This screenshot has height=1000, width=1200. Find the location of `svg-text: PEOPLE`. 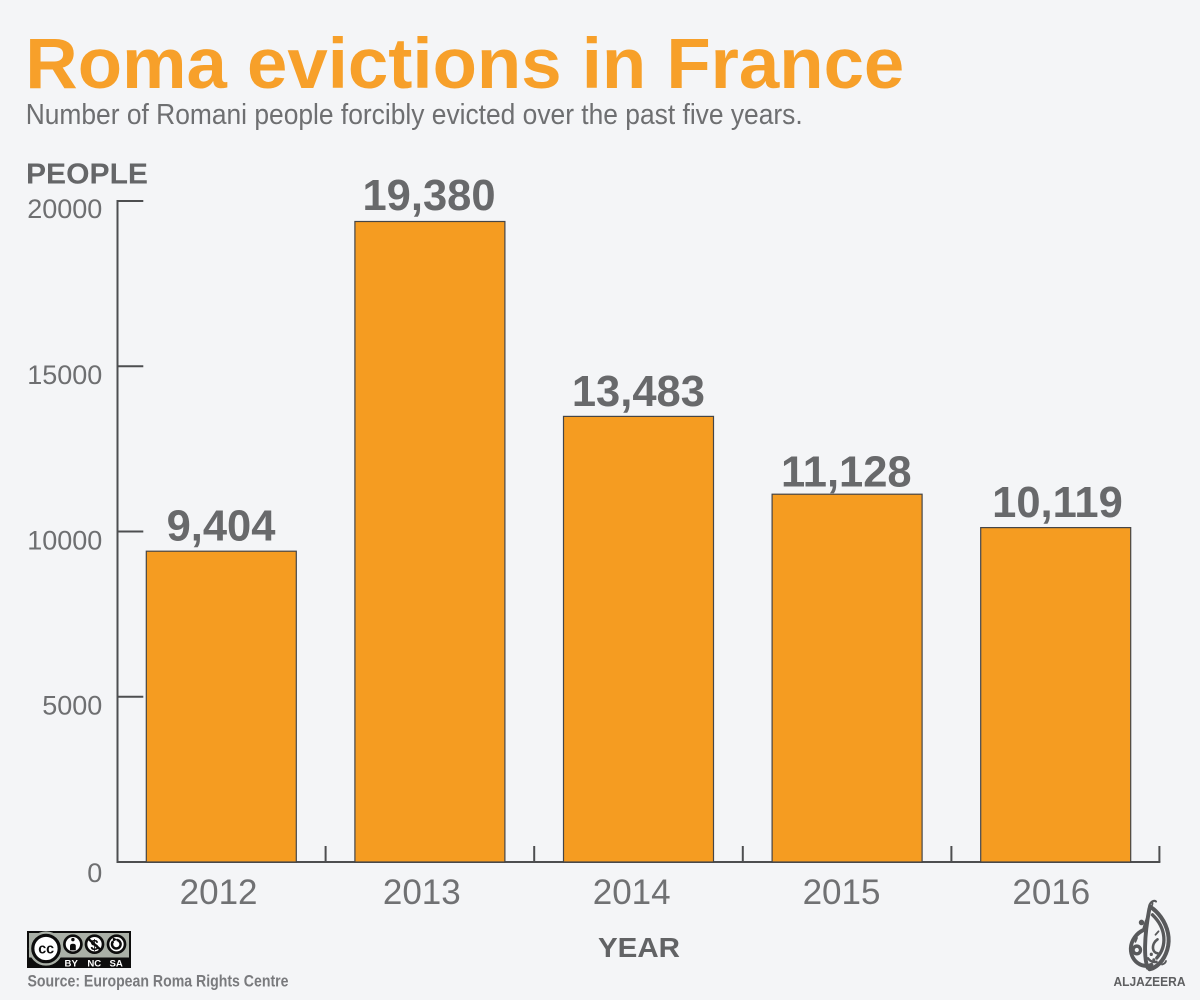

svg-text: PEOPLE is located at coordinates (87, 175).